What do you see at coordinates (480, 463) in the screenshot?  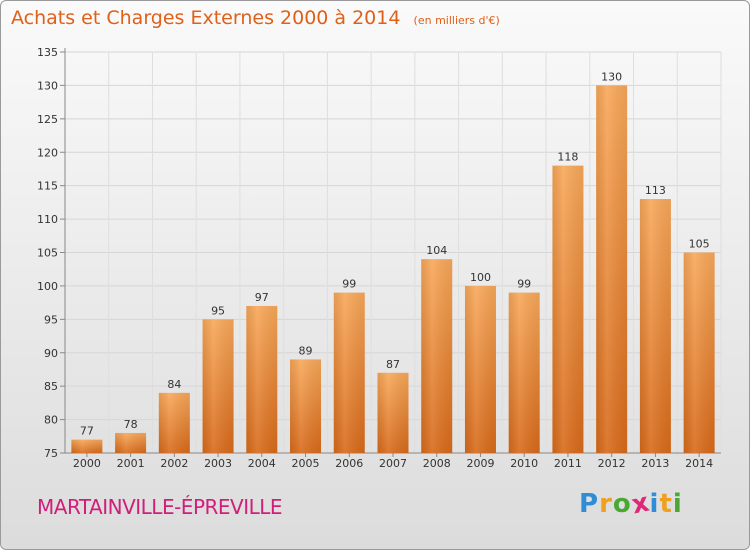 I see `x-tick-label: 2009` at bounding box center [480, 463].